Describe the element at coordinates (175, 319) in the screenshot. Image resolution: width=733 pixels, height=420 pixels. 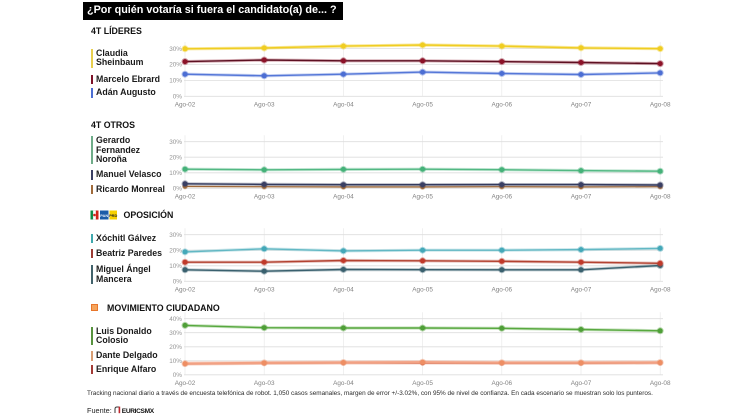
I see `svg-text: 40%` at that location.